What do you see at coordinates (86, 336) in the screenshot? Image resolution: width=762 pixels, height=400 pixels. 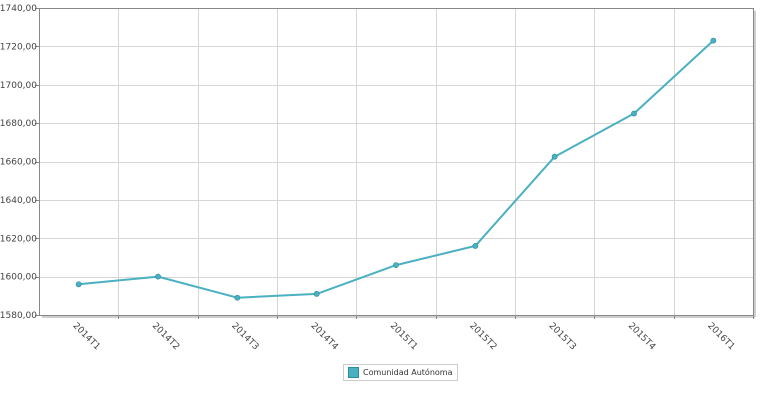 I see `x-tick-label: 2014T1` at bounding box center [86, 336].